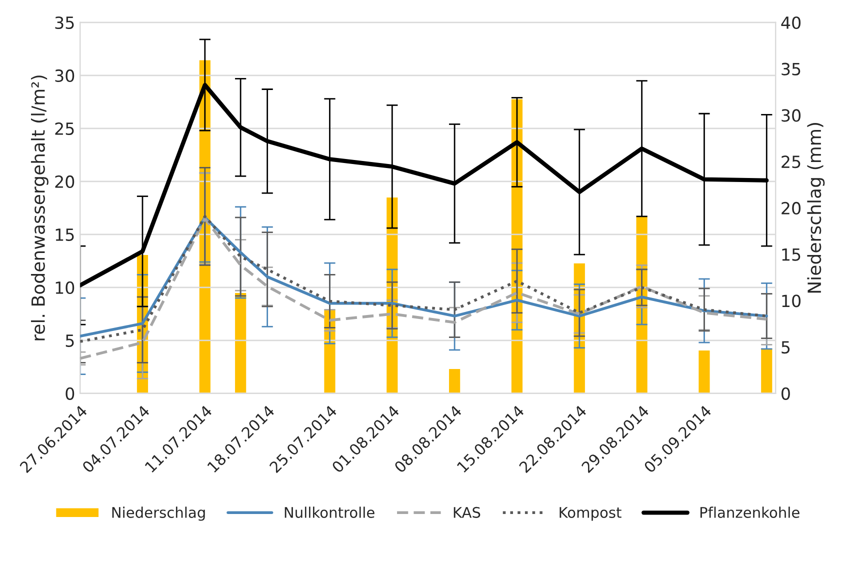 The height and width of the screenshot is (562, 843). Describe the element at coordinates (791, 208) in the screenshot. I see `y2-tick-label: 20` at that location.